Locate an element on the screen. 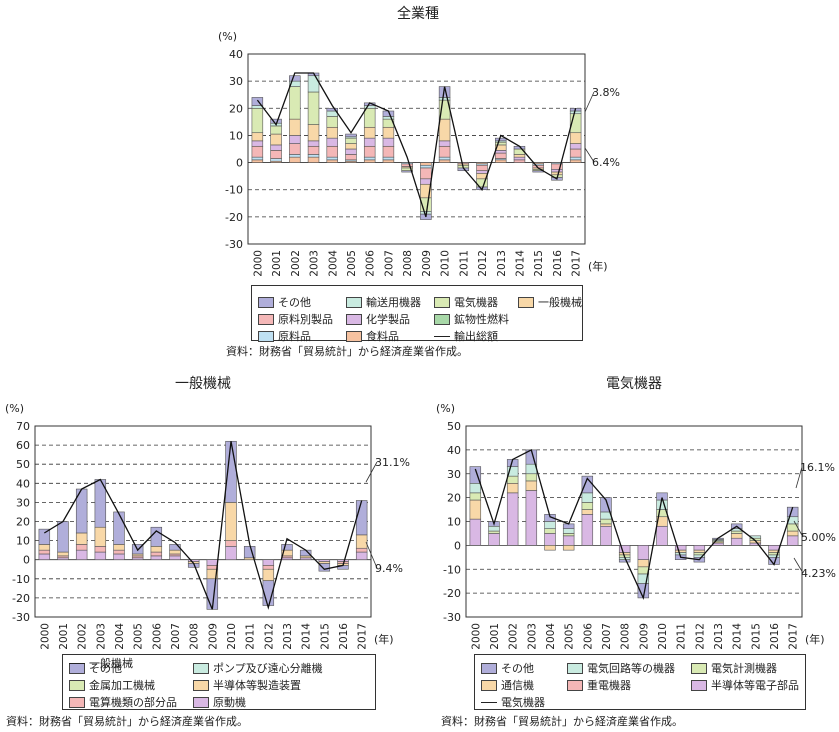 This screenshot has width=839, height=732. x-tick-label: 2016 is located at coordinates (775, 636).